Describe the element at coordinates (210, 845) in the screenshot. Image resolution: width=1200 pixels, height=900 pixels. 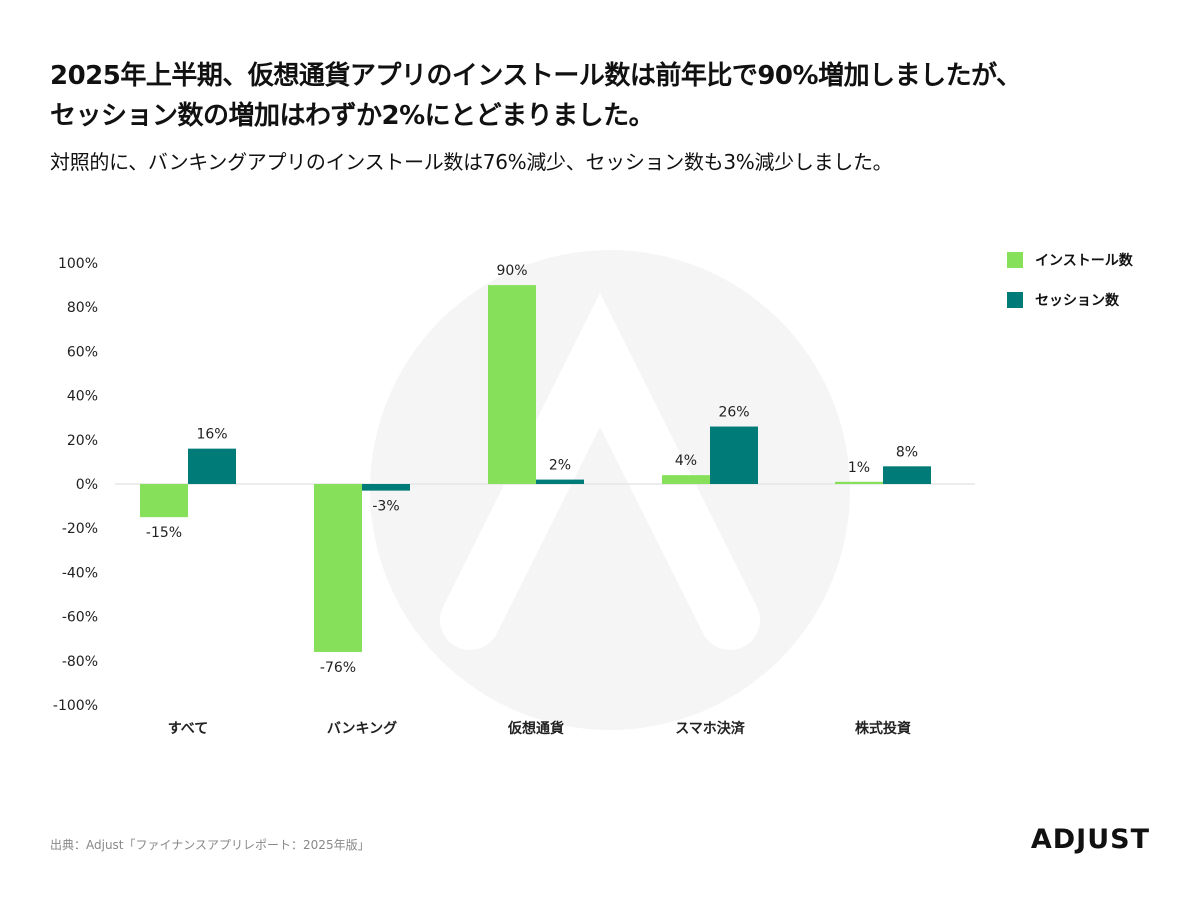
I see `source-note: 出典：Adjust「ファイナンスアプリレポート：2025年版」` at that location.